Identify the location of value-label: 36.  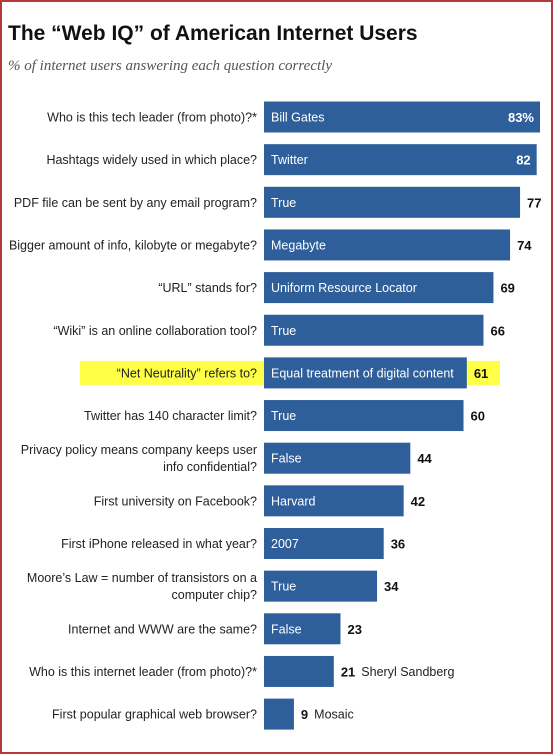
(398, 544).